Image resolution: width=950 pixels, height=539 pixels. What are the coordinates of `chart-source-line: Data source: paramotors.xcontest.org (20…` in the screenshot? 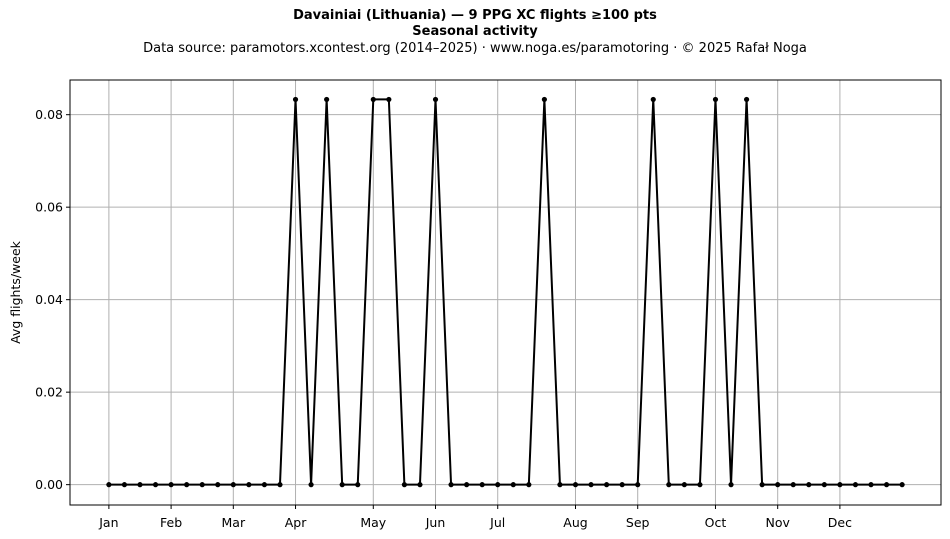 It's located at (475, 48).